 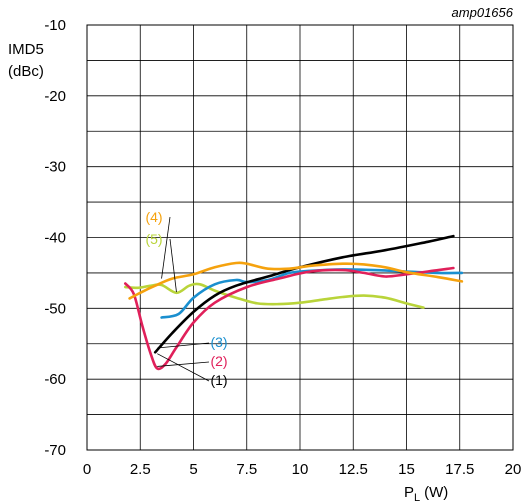 What do you see at coordinates (55, 25) in the screenshot?
I see `y-tick-label: -10` at bounding box center [55, 25].